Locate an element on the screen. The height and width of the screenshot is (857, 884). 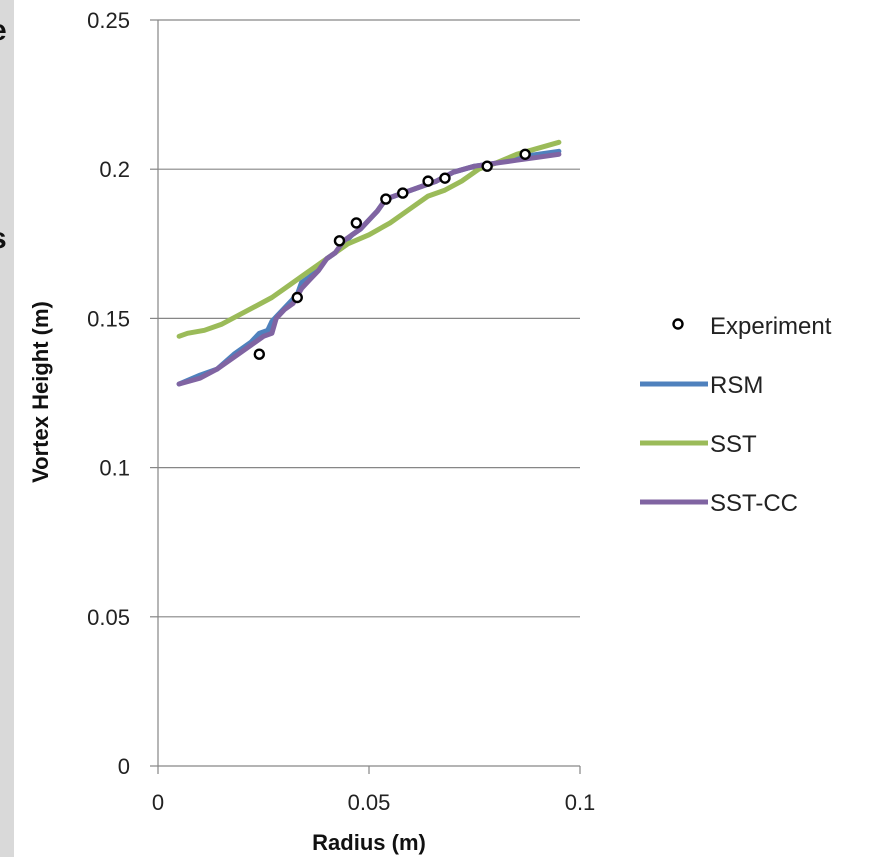
series-layer is located at coordinates (369, 263).